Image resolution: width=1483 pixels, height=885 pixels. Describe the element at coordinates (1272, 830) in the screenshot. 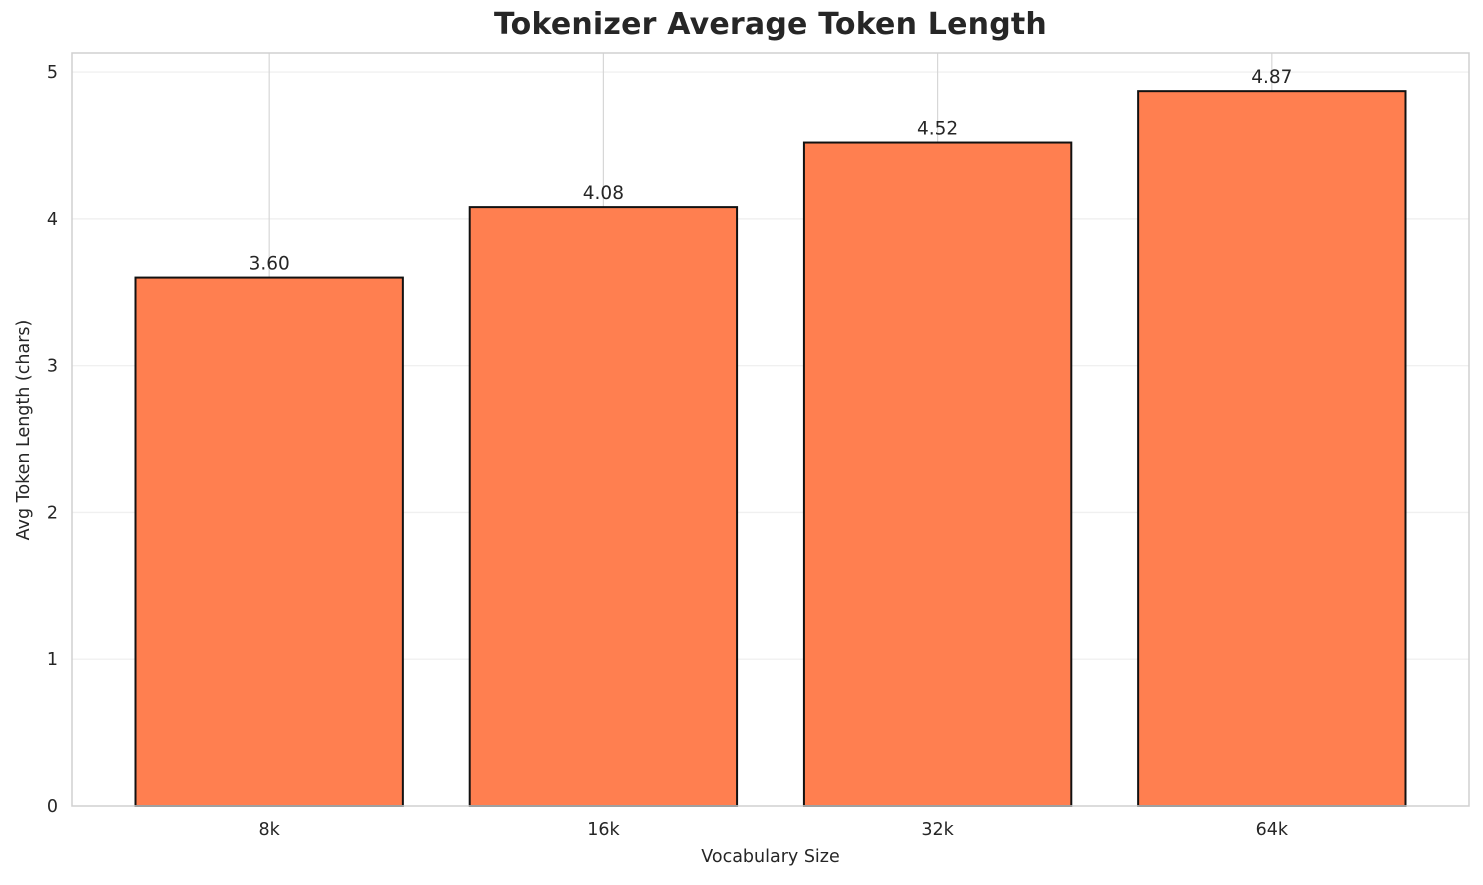

I see `x-tick-label: 64k` at that location.